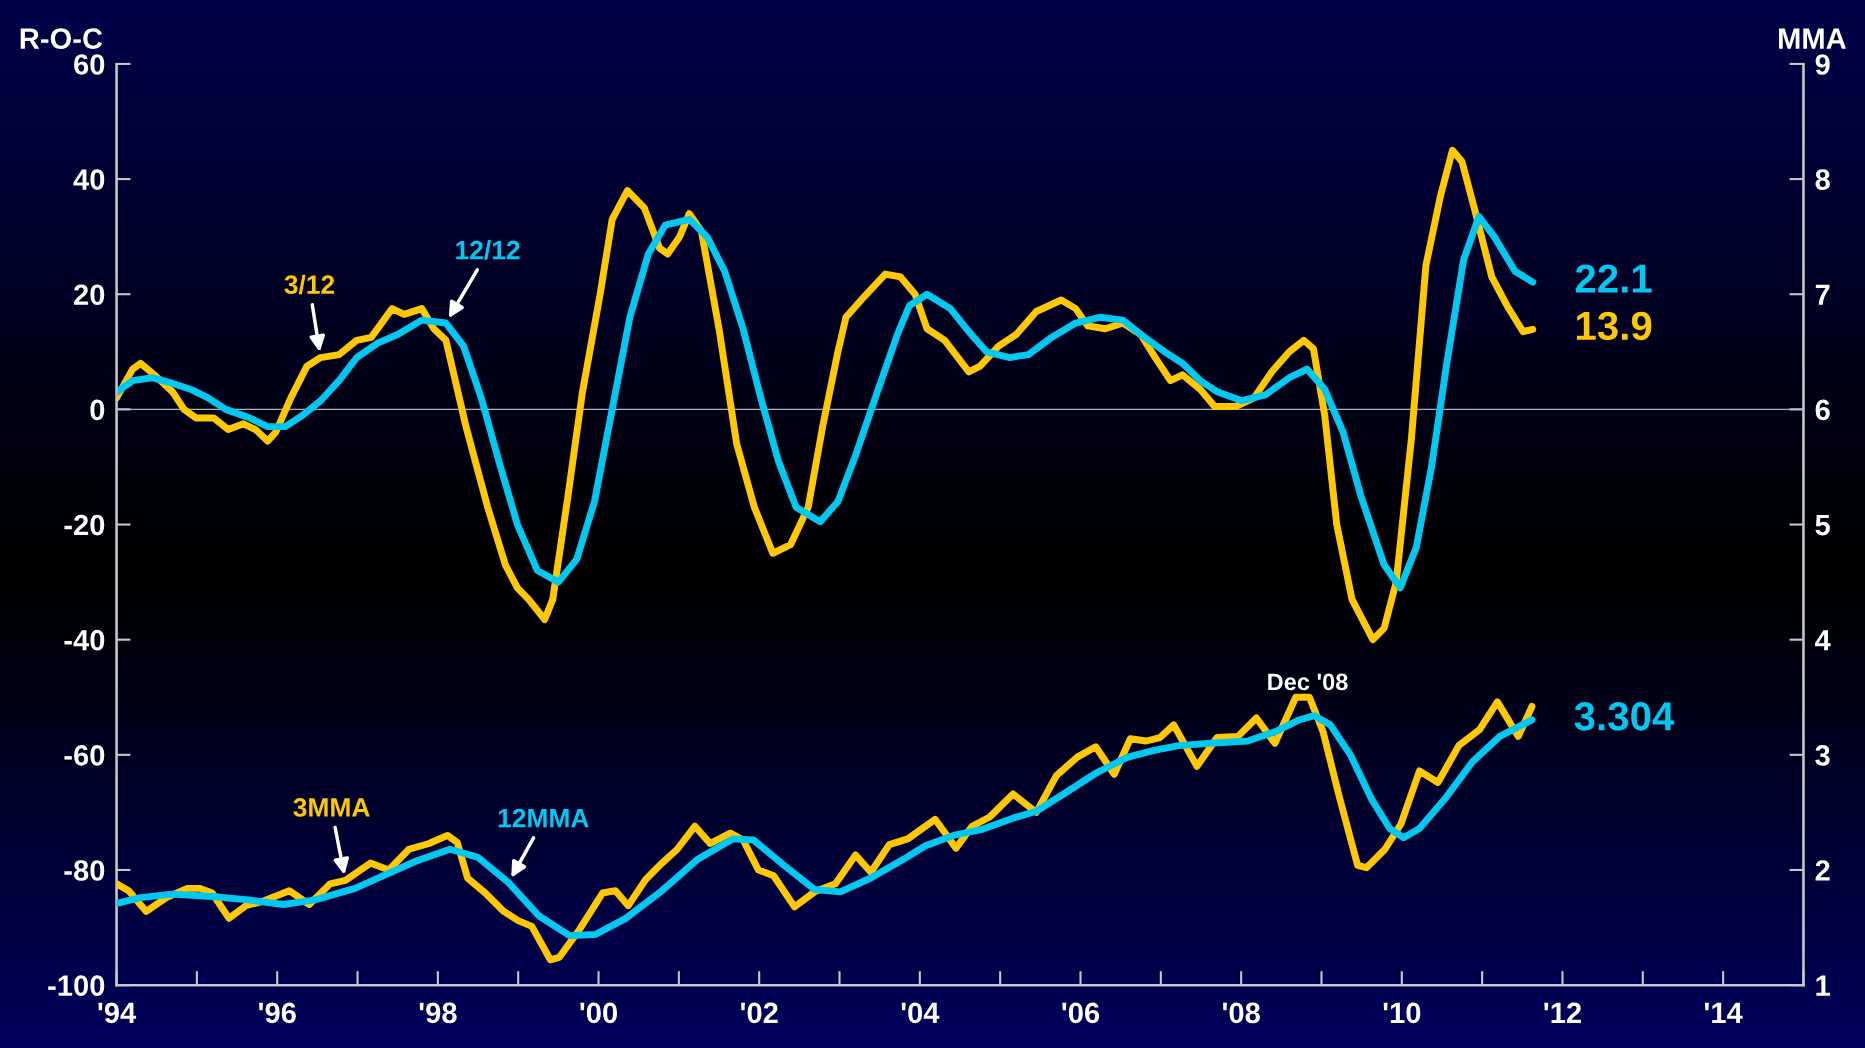  What do you see at coordinates (1822, 64) in the screenshot?
I see `y2-tick-label: 9` at bounding box center [1822, 64].